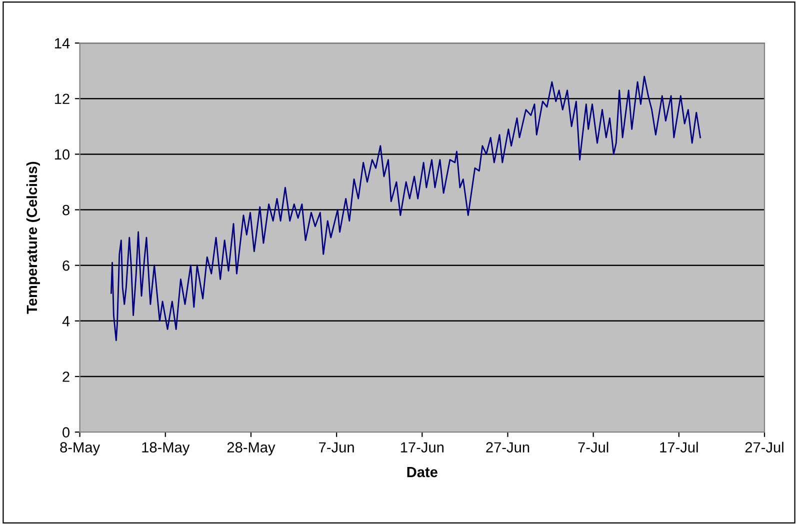 Image resolution: width=798 pixels, height=525 pixels. Describe the element at coordinates (764, 447) in the screenshot. I see `x-tick-label: 27-Jul` at that location.